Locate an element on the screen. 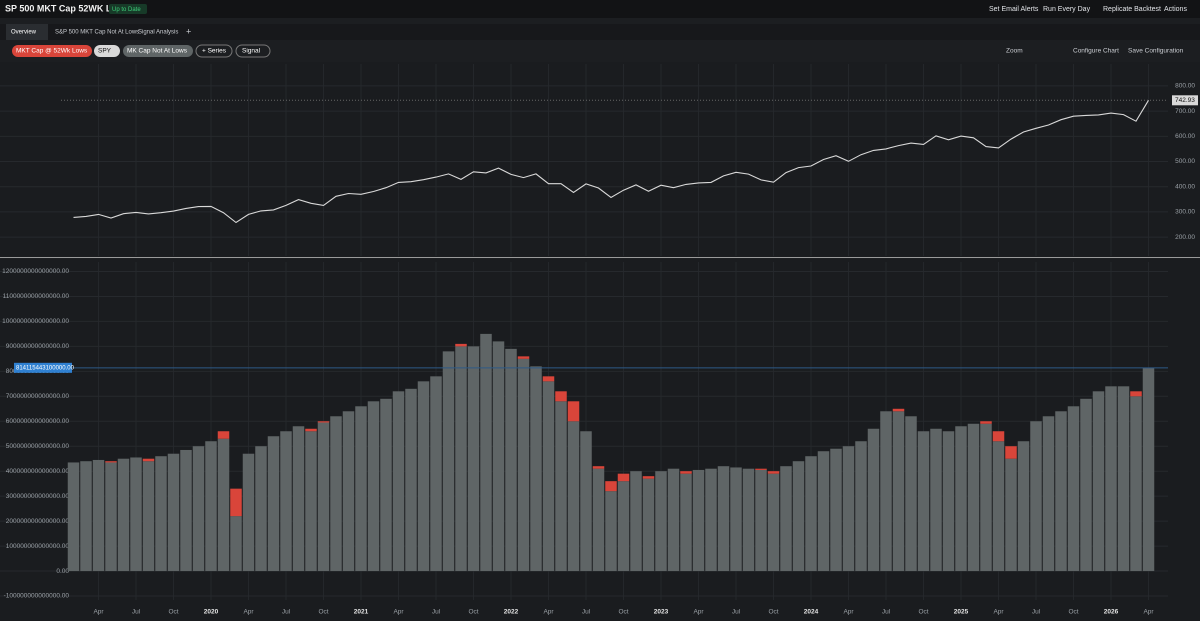  signal-button is located at coordinates (253, 51).